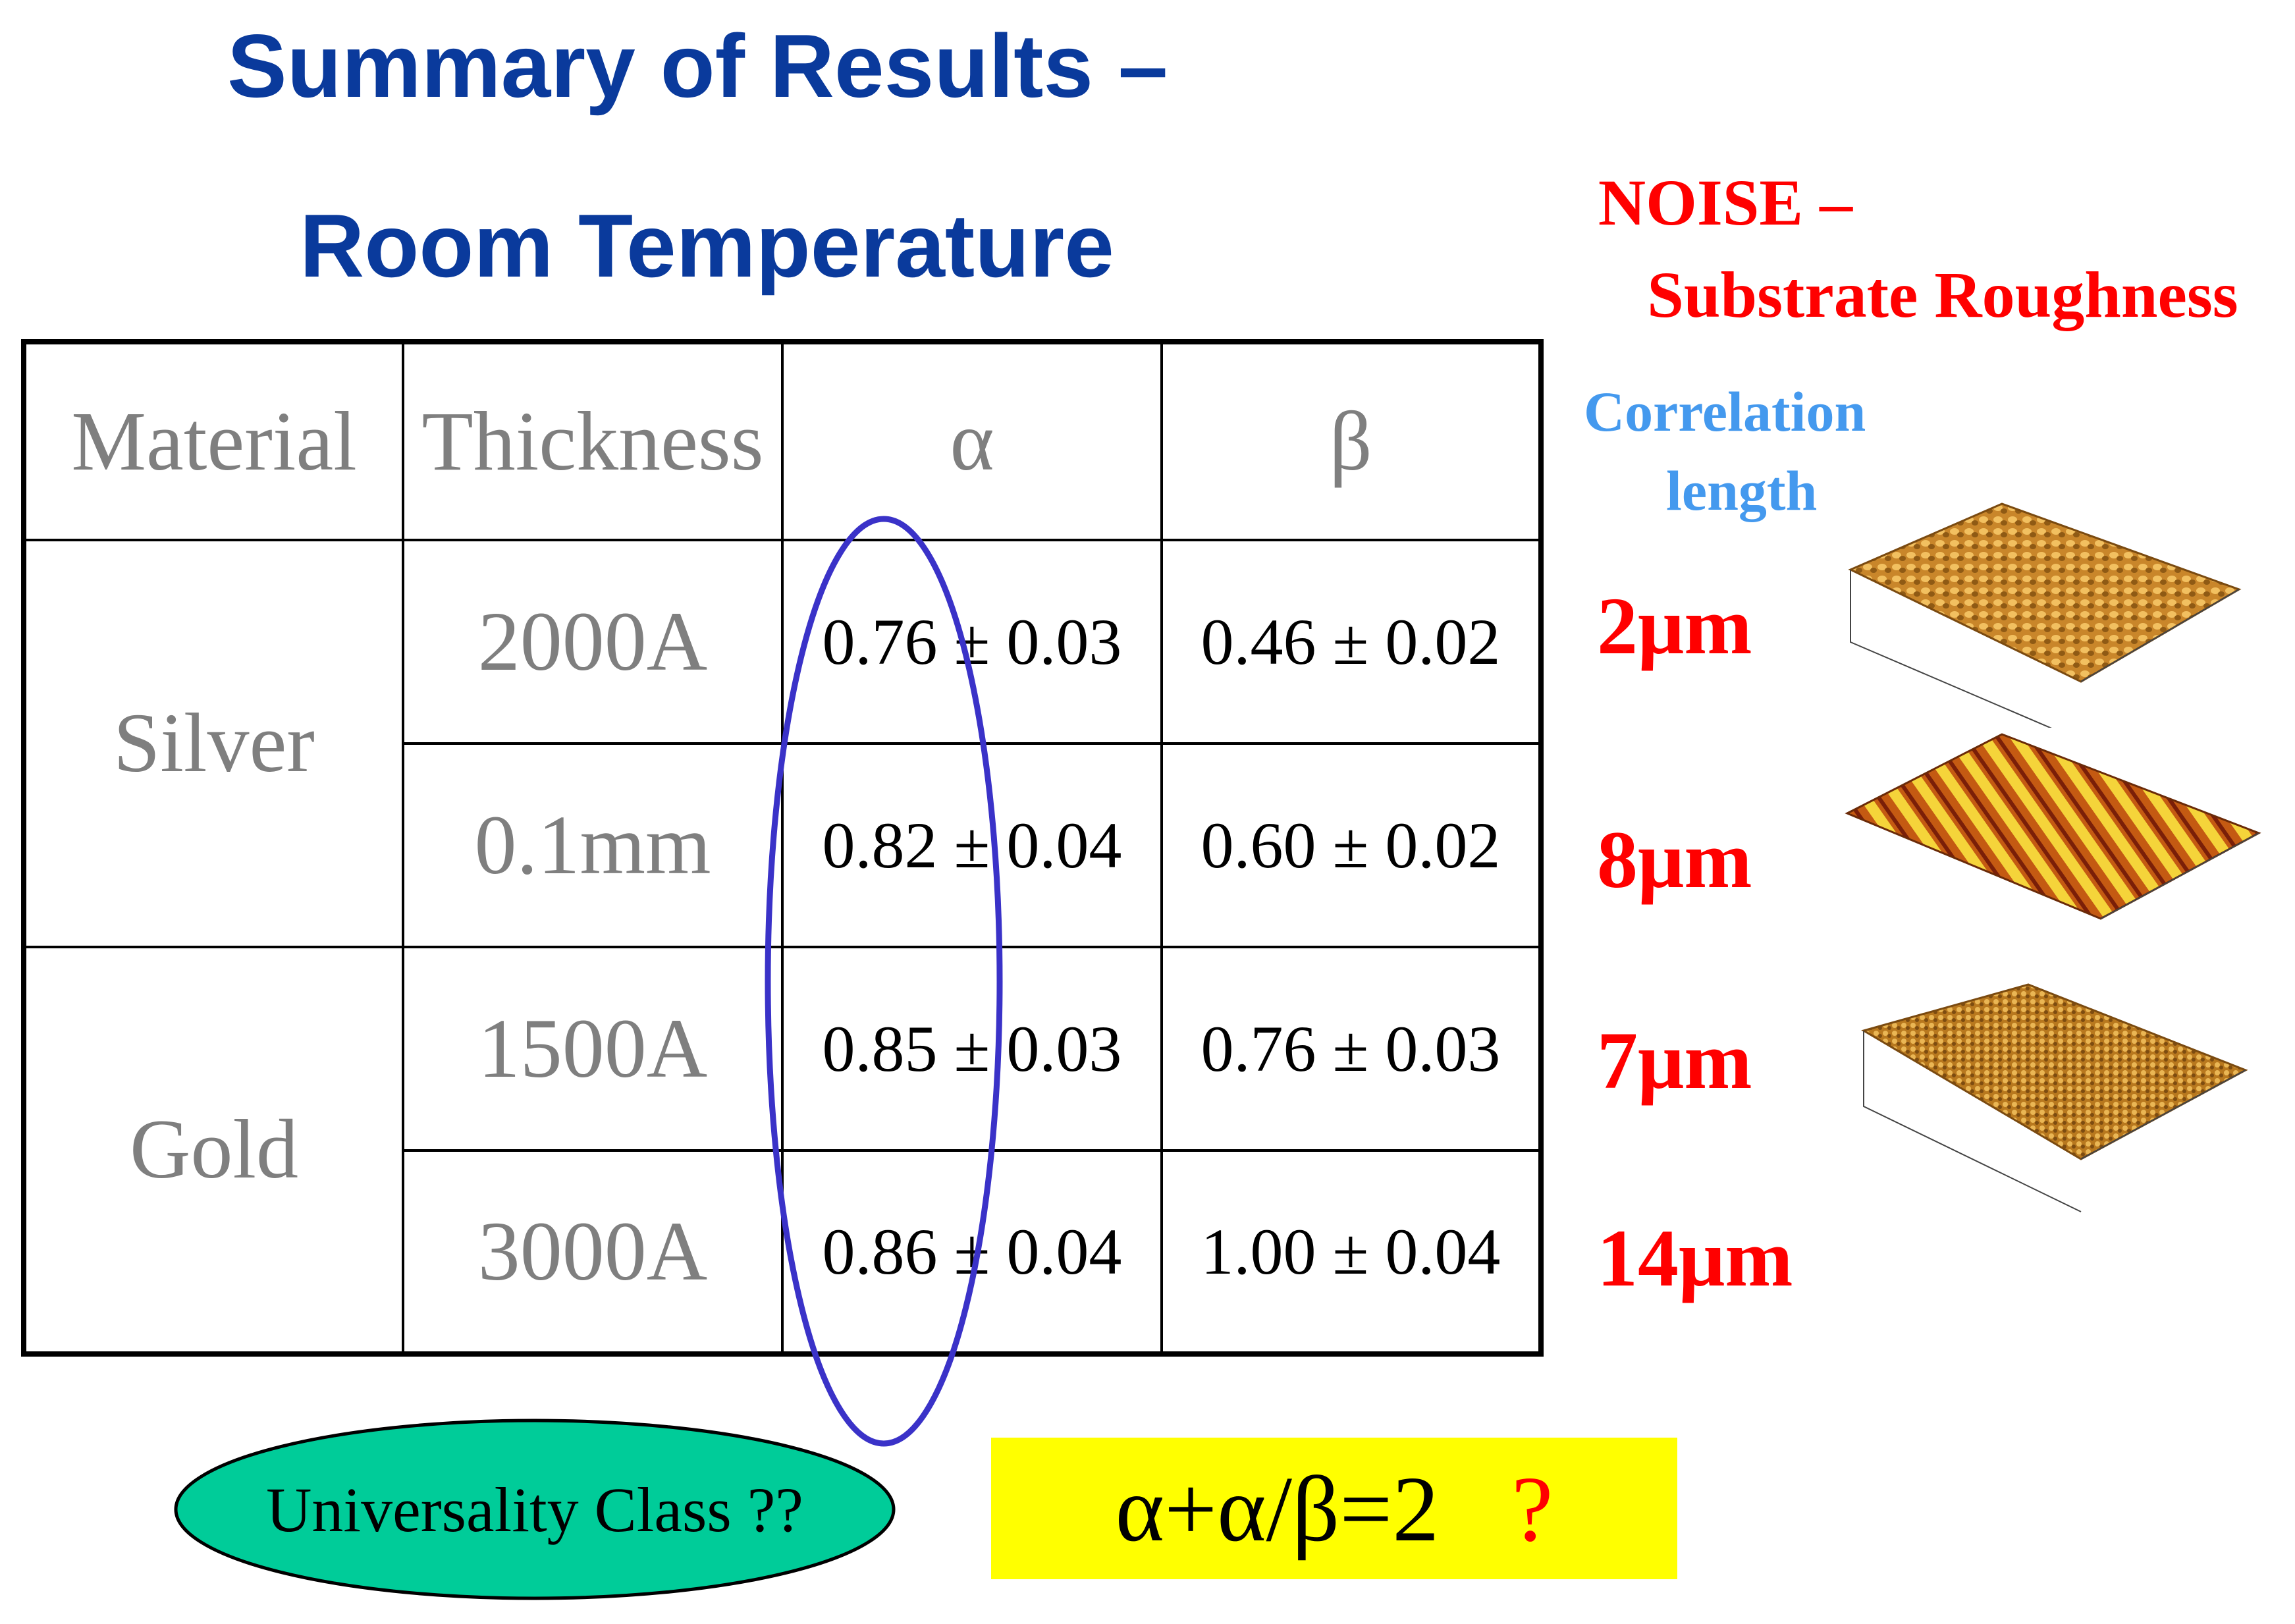 The width and height of the screenshot is (2295, 1624). I want to click on material-silver: Silver, so click(213, 743).